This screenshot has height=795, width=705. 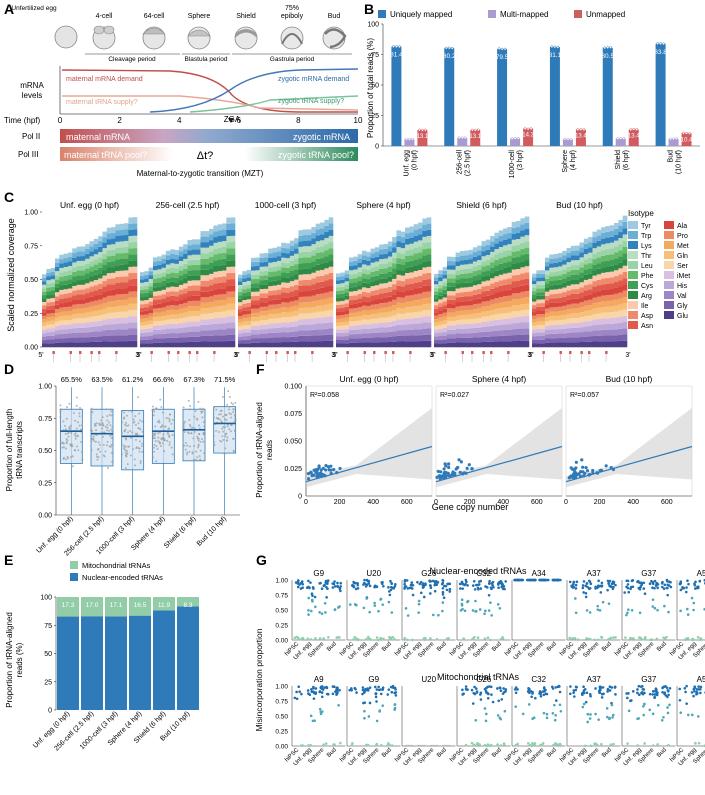 I want to click on c-legend-label: iMet, so click(x=683, y=276).